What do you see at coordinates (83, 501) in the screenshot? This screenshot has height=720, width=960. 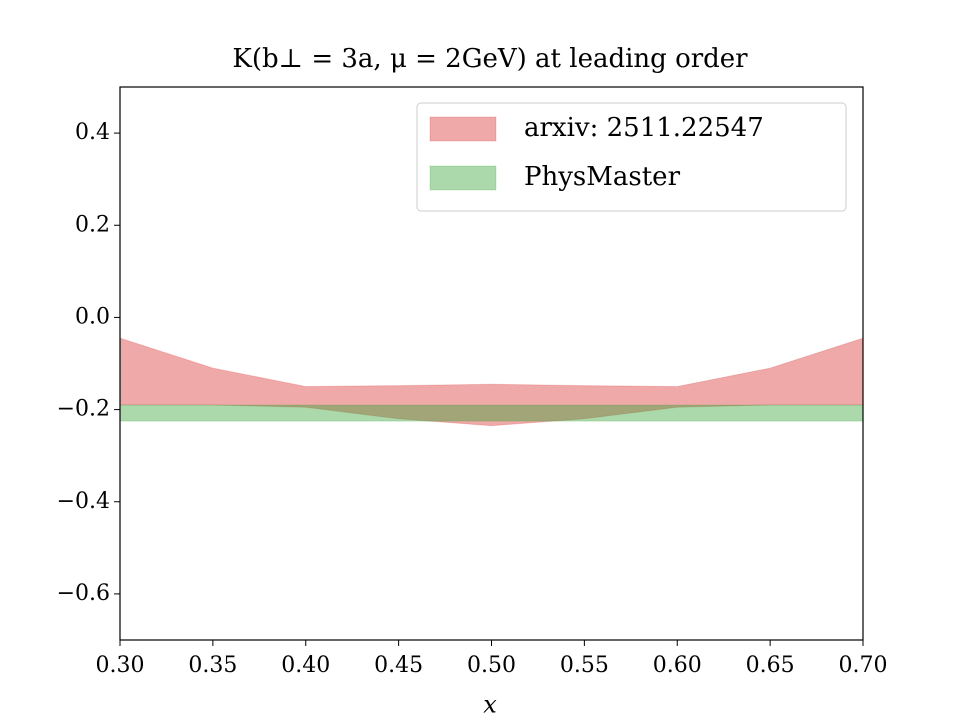 I see `y-tick-label: −0.4` at bounding box center [83, 501].